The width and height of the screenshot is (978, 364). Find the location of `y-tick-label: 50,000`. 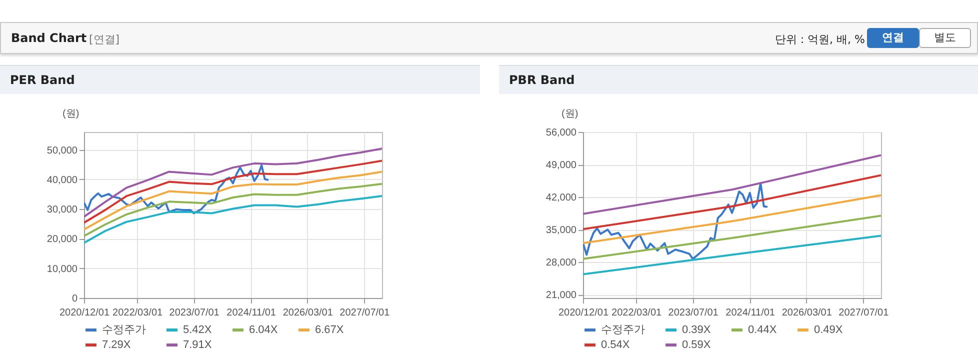

y-tick-label: 50,000 is located at coordinates (62, 150).